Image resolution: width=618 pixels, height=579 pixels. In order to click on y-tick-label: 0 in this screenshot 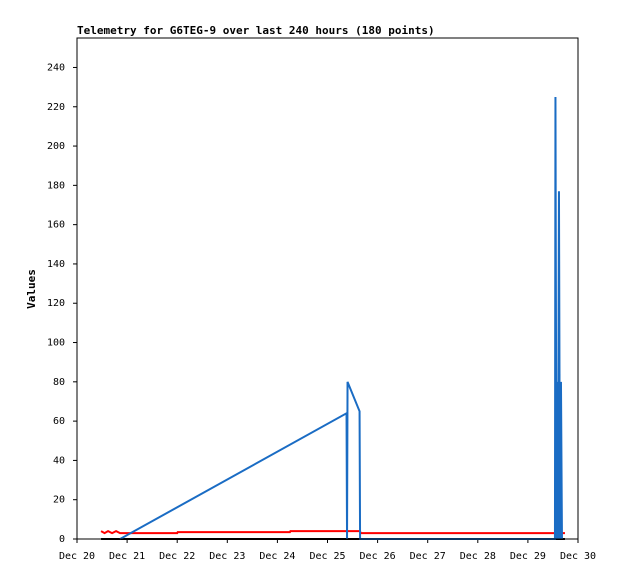, I will do `click(62, 539)`.